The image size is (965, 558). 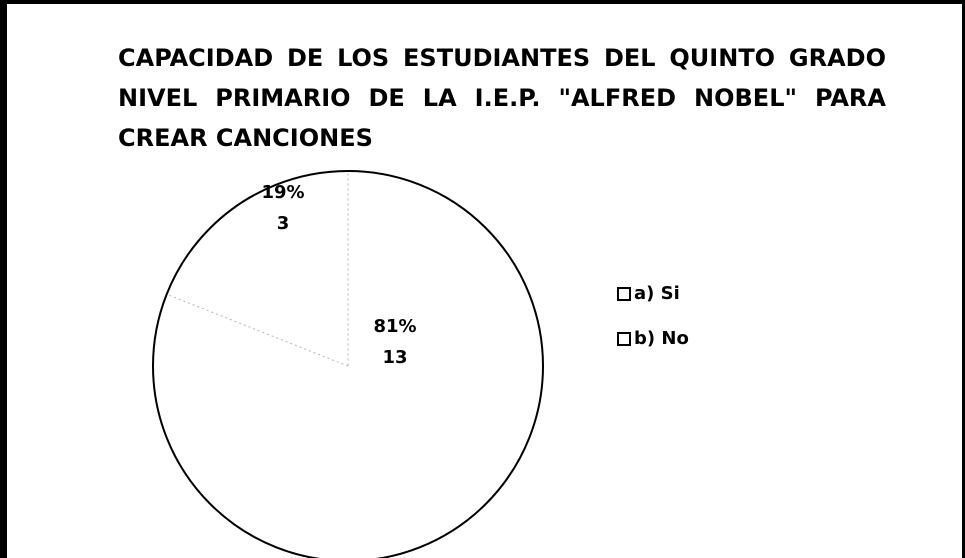 I want to click on slice-percent-label: 19%, so click(x=282, y=192).